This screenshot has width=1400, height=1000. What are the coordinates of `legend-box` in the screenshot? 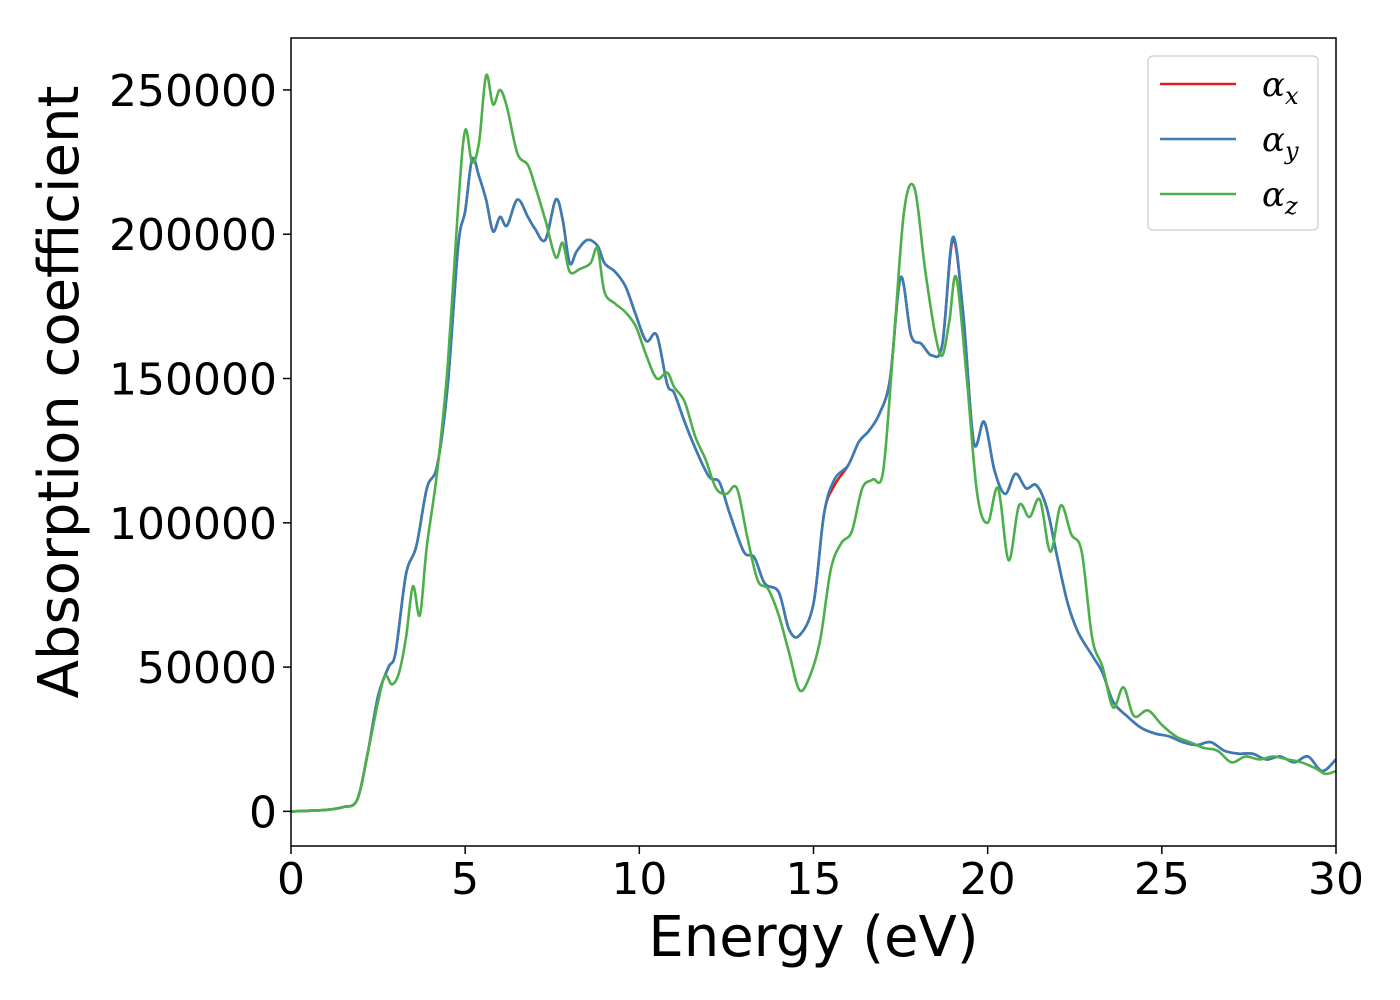 It's located at (1233, 143).